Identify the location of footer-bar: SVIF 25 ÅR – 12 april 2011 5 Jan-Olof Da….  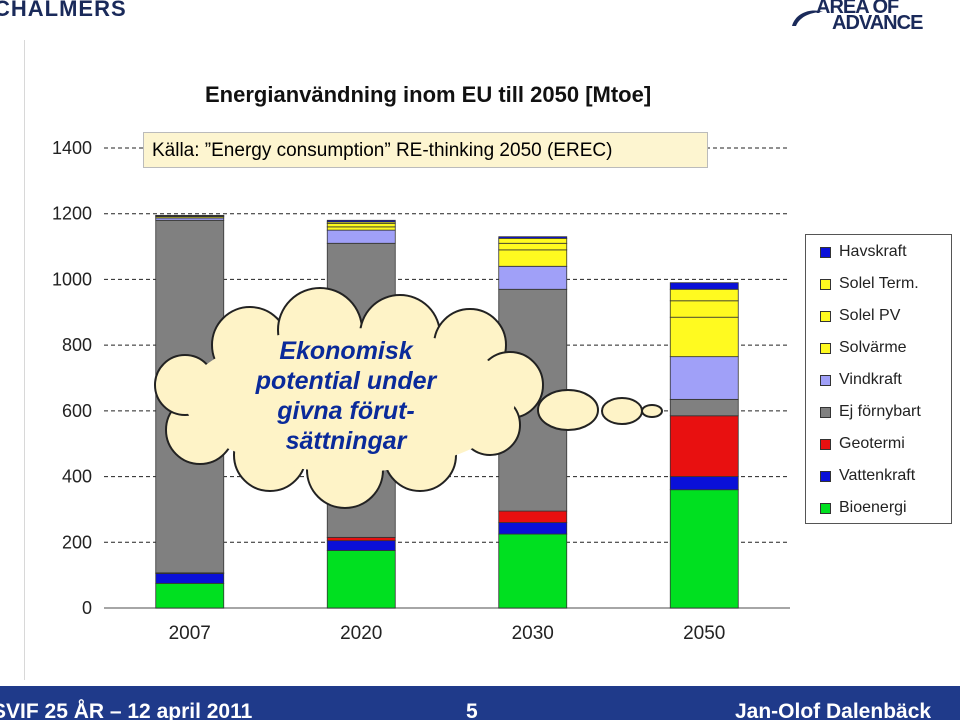
(480, 703).